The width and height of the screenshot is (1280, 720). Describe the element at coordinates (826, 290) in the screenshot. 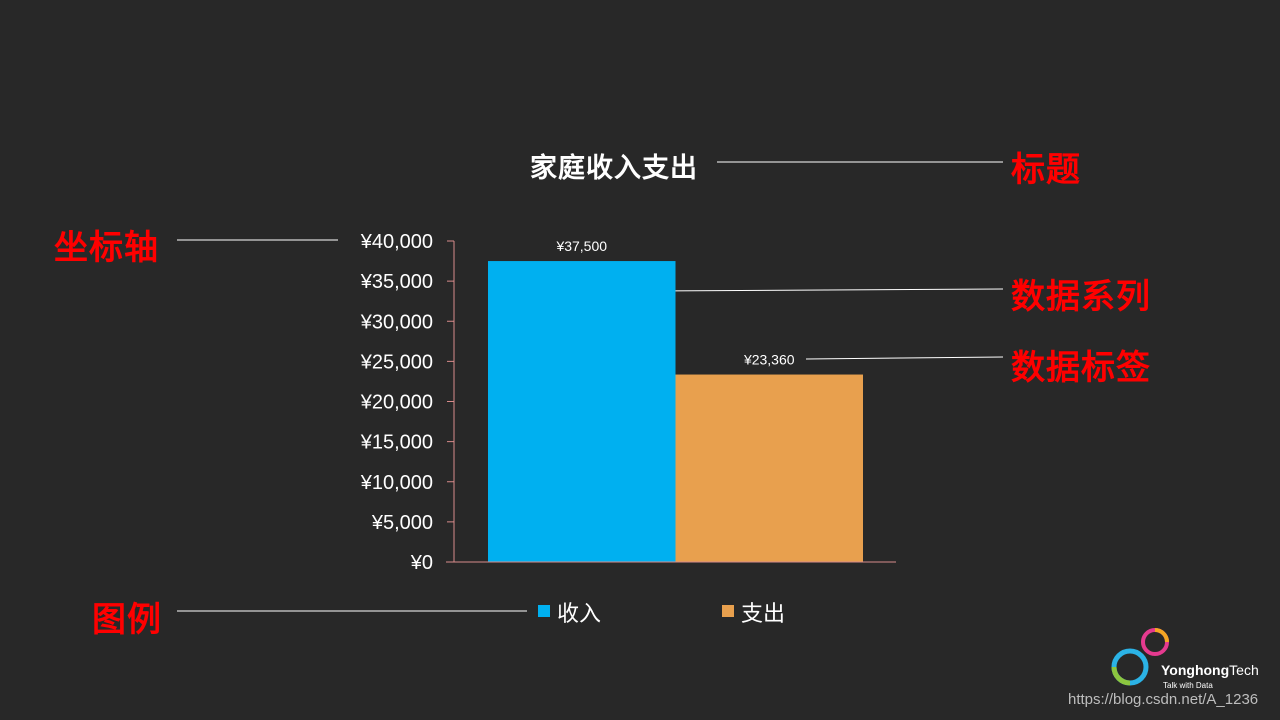

I see `series-connector` at that location.